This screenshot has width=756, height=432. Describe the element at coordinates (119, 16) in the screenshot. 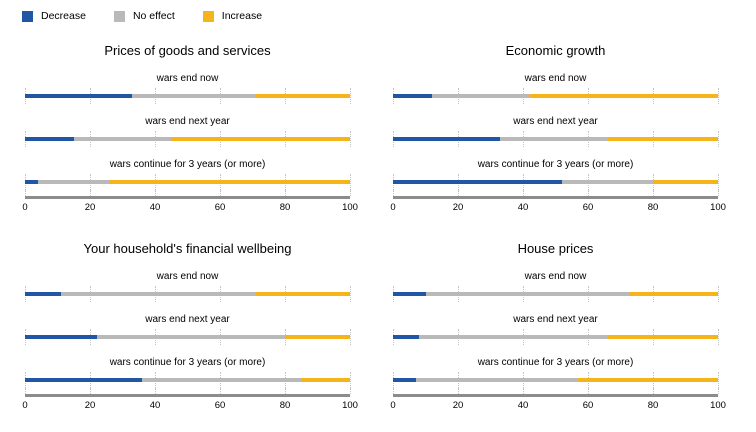

I see `no-effect-swatch-icon` at that location.